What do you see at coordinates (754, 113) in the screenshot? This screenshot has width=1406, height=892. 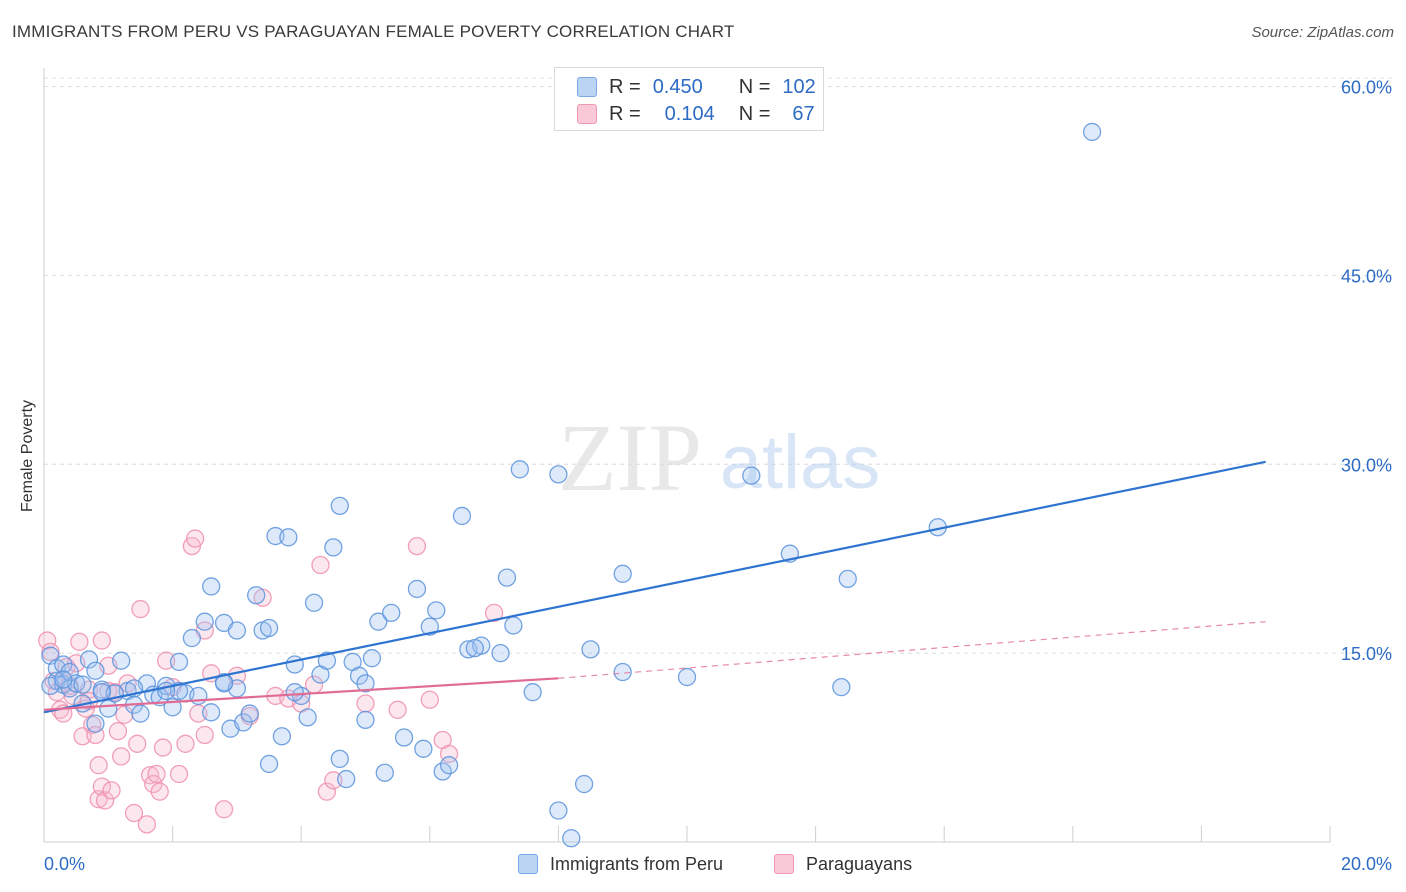 I see `n-label: N =` at bounding box center [754, 113].